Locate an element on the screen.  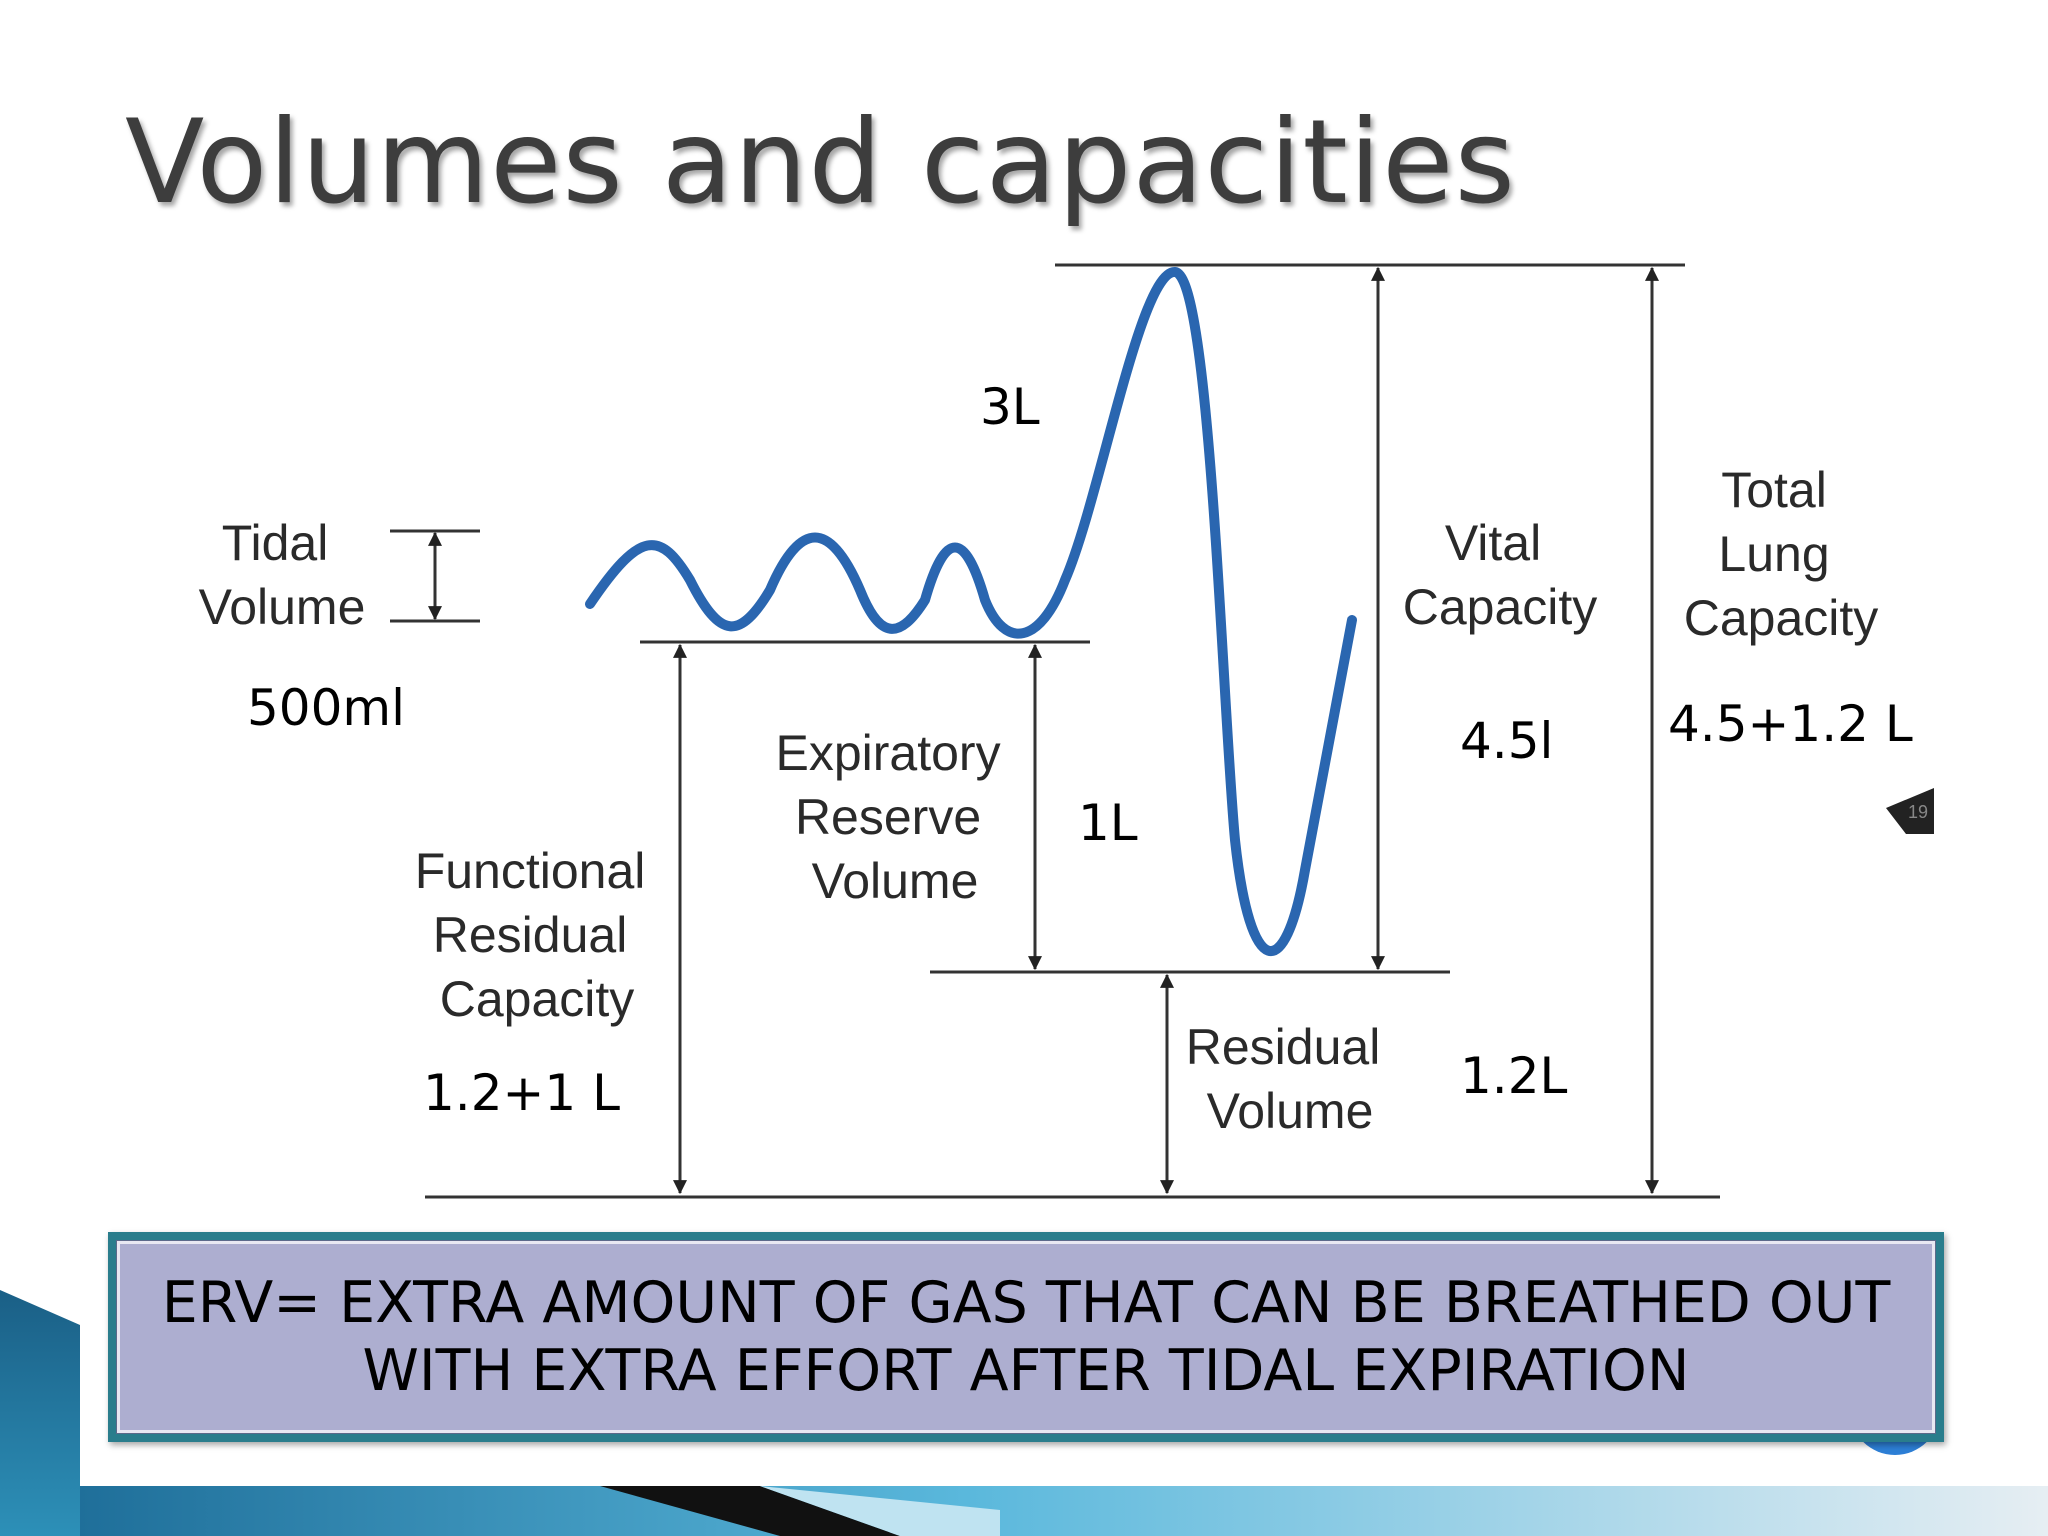
frc-label: Functional Residual Capacity is located at coordinates (537, 935).